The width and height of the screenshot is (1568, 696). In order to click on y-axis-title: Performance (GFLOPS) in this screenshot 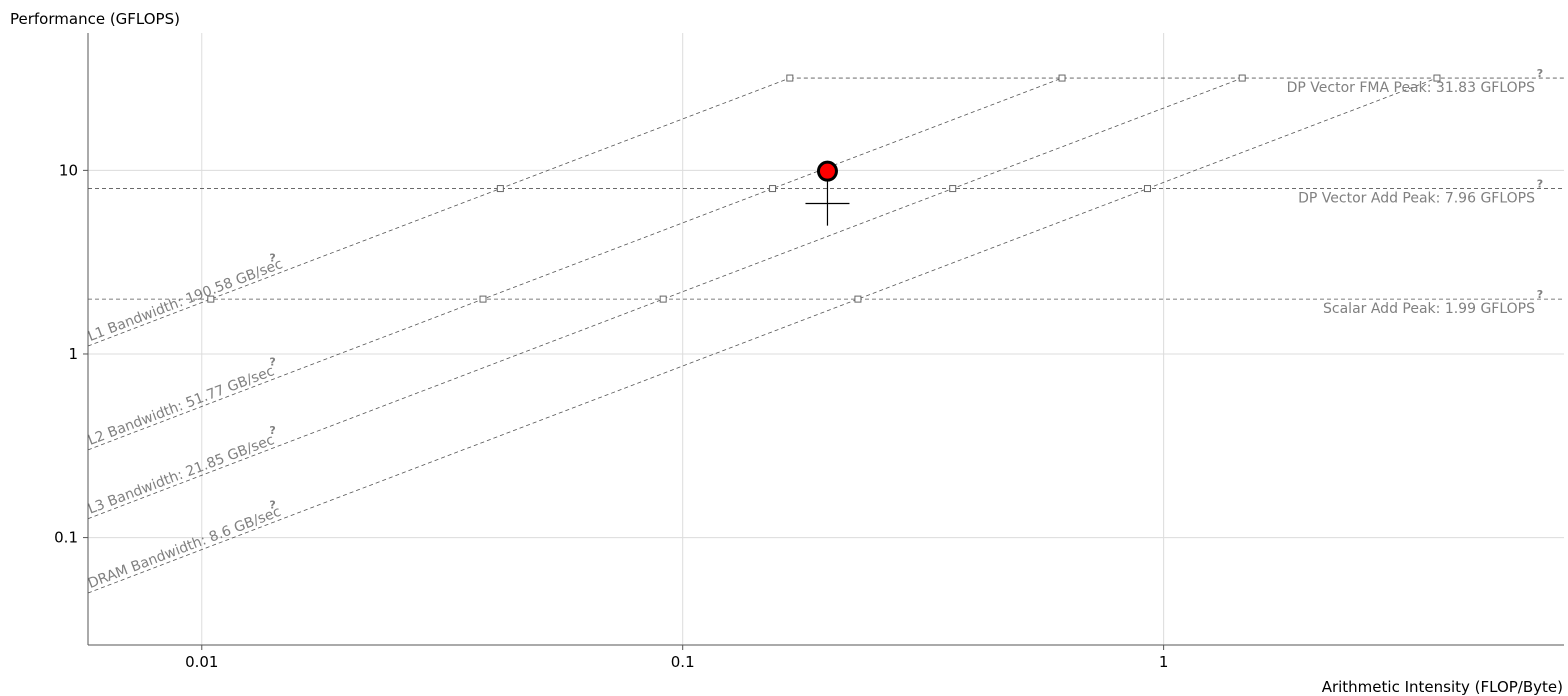, I will do `click(95, 19)`.